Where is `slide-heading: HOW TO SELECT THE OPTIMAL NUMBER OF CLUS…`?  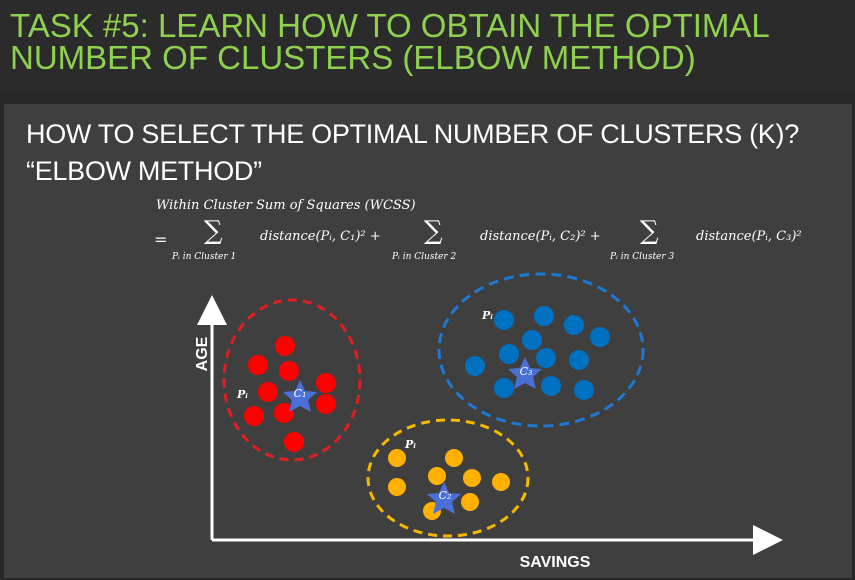 slide-heading: HOW TO SELECT THE OPTIMAL NUMBER OF CLUS… is located at coordinates (412, 153).